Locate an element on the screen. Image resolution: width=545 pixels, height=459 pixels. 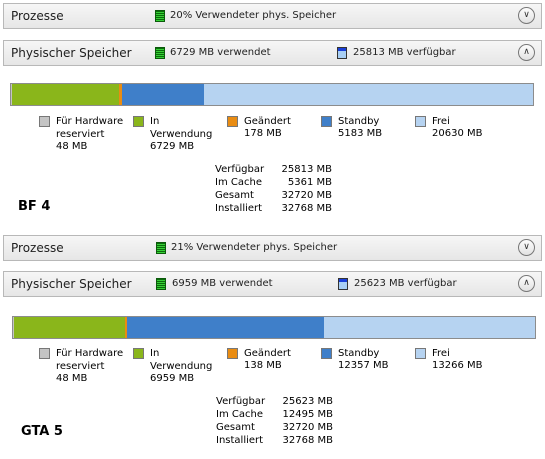
stat-row: Verfügbar 25623 MB is located at coordinates (274, 401).